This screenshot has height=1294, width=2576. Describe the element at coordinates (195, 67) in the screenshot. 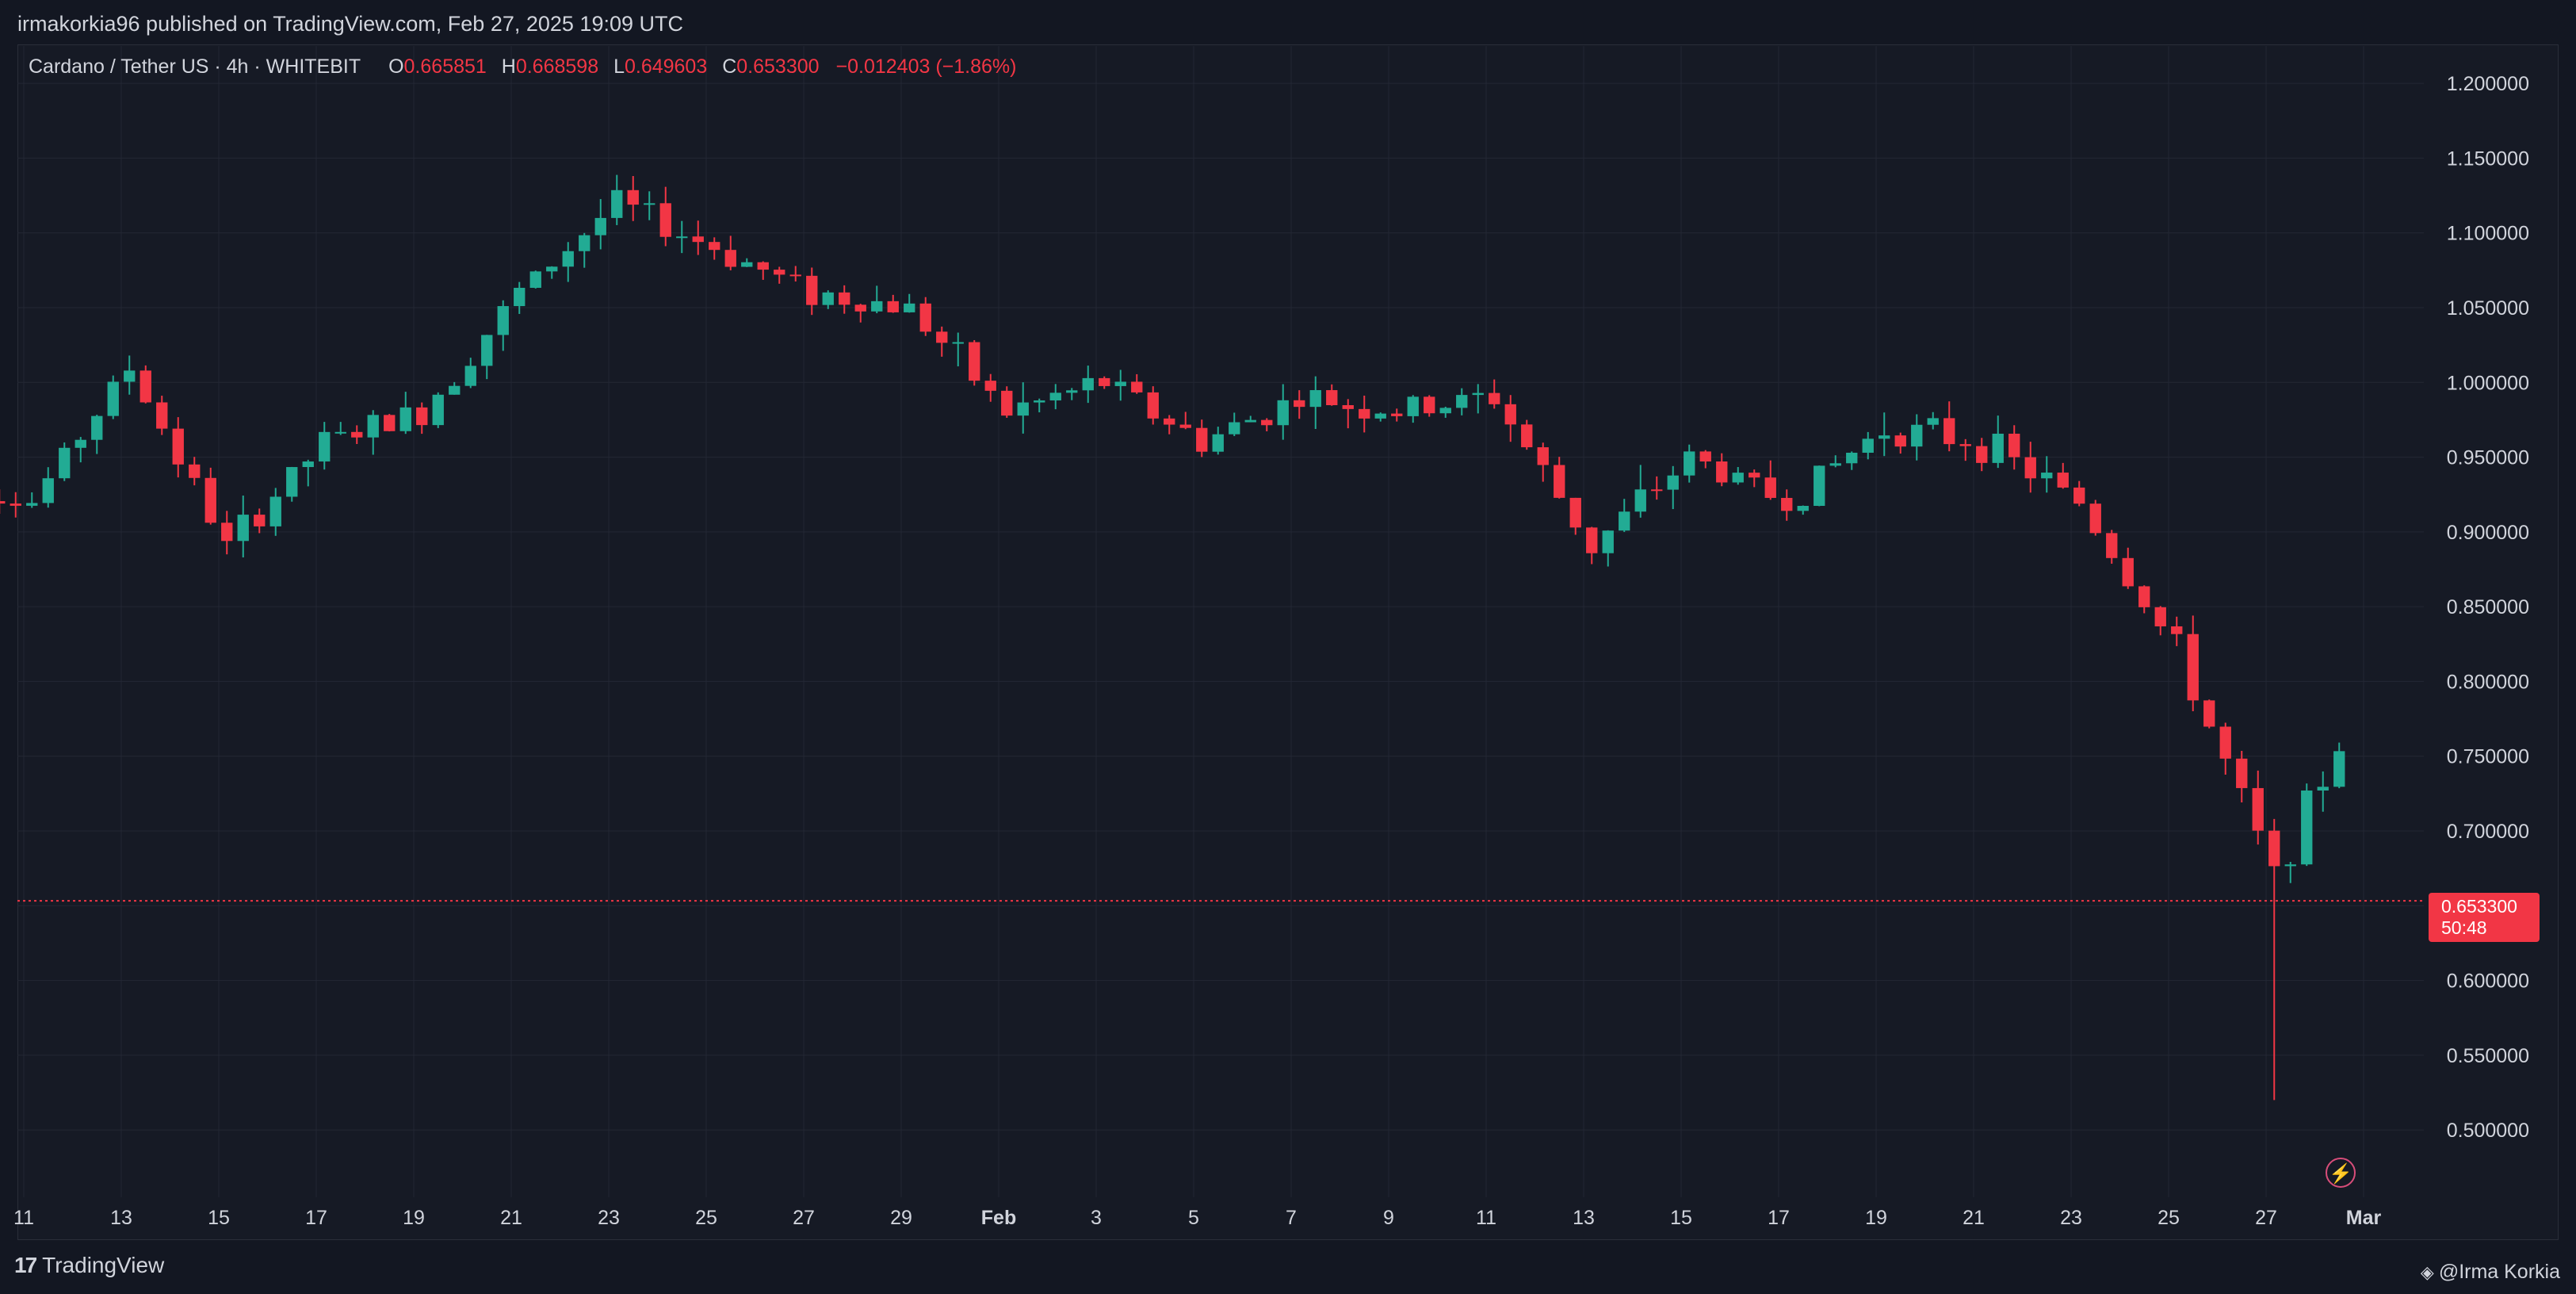

I see `symbol-label: Cardano / Tether US · 4h · WHITEBIT` at that location.